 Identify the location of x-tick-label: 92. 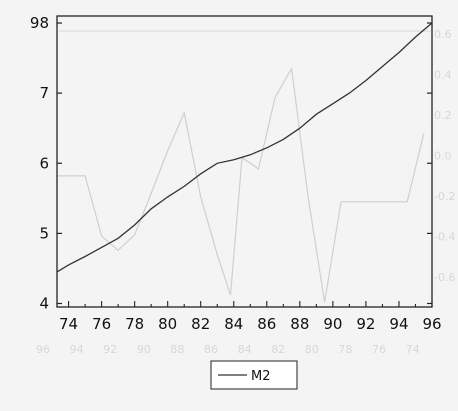
(365, 324).